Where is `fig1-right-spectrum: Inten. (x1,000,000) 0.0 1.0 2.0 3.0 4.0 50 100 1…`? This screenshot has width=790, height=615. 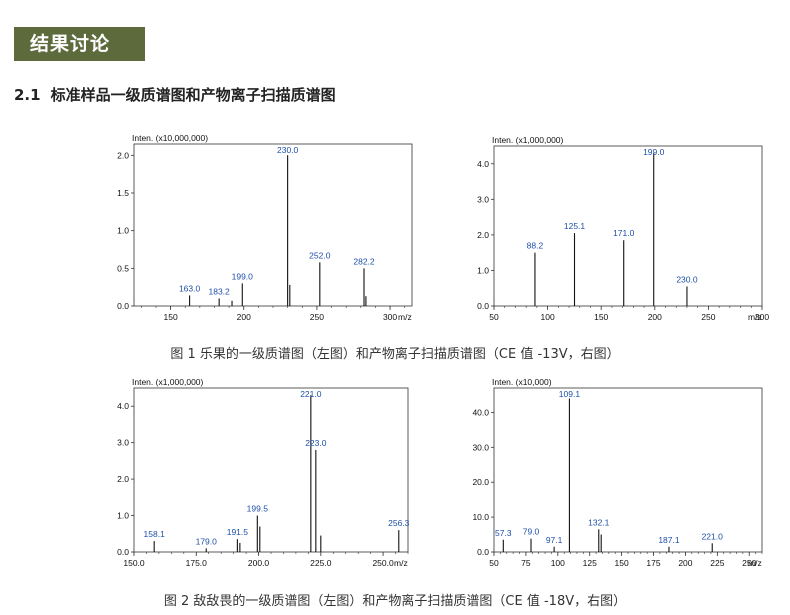 fig1-right-spectrum: Inten. (x1,000,000) 0.0 1.0 2.0 3.0 4.0 50 100 1… is located at coordinates (623, 228).